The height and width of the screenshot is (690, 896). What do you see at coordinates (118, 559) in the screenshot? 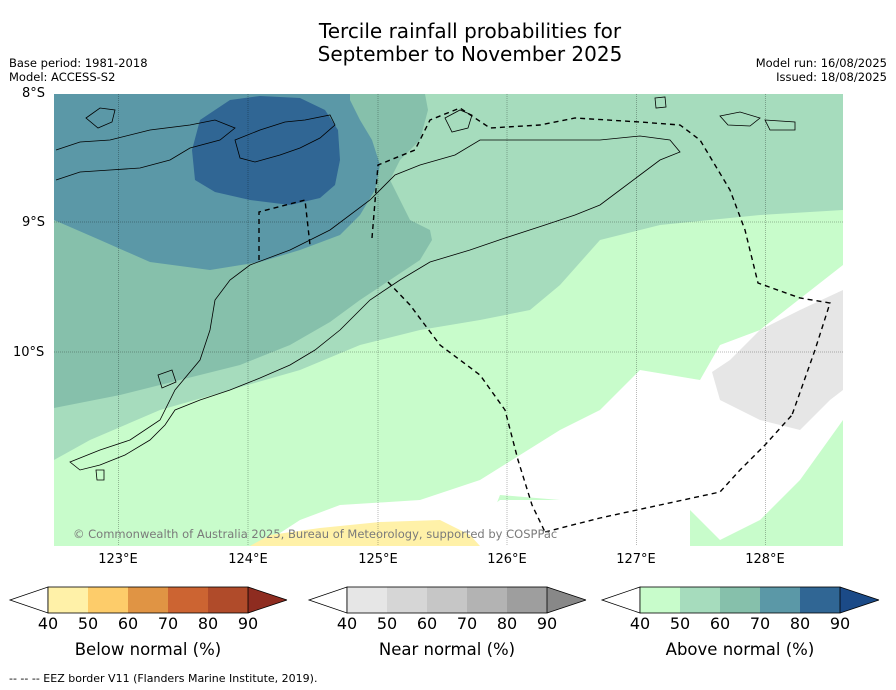
I see `lon-label-123e: 123°E` at bounding box center [118, 559].